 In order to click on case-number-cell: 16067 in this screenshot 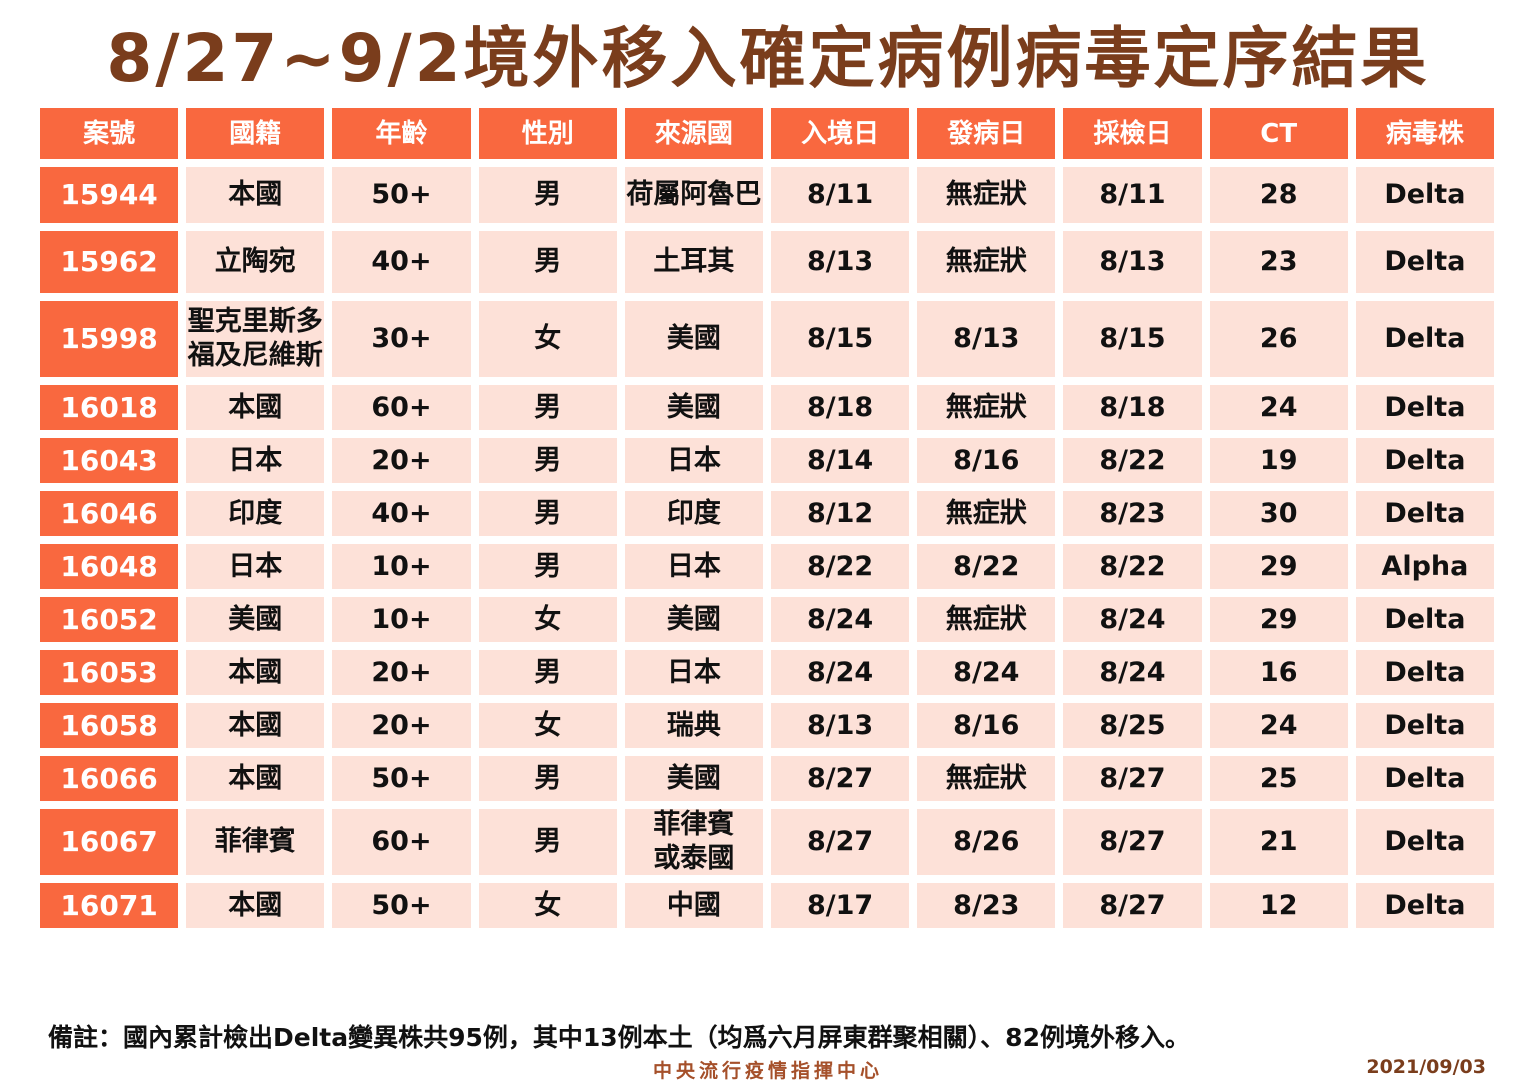, I will do `click(109, 842)`.